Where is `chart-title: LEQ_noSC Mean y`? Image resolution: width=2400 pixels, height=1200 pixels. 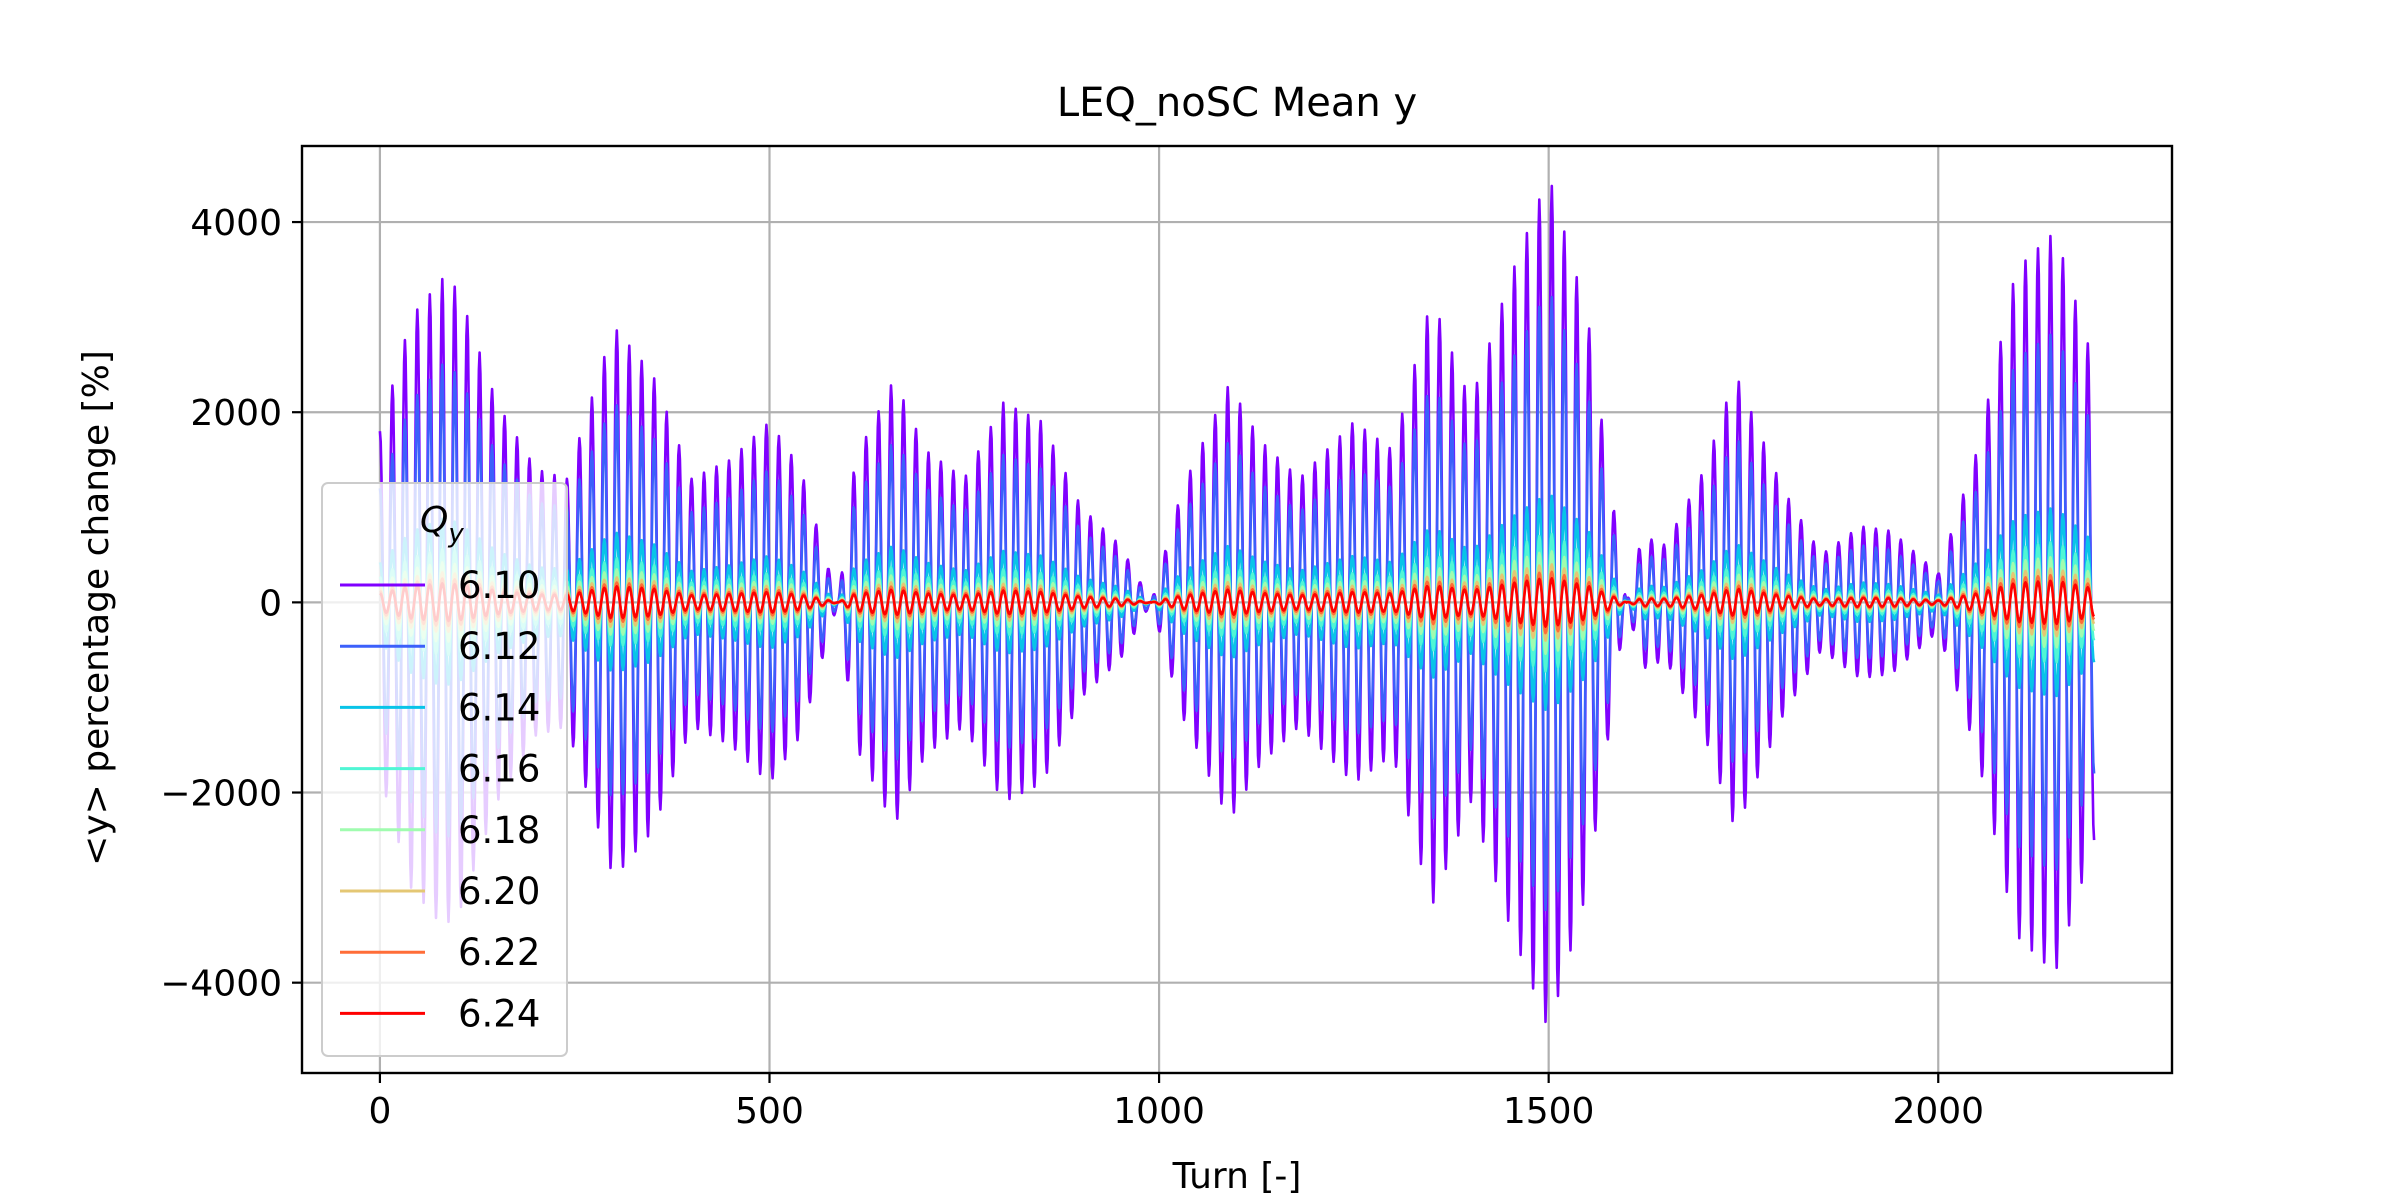
chart-title: LEQ_noSC Mean y is located at coordinates (1237, 103).